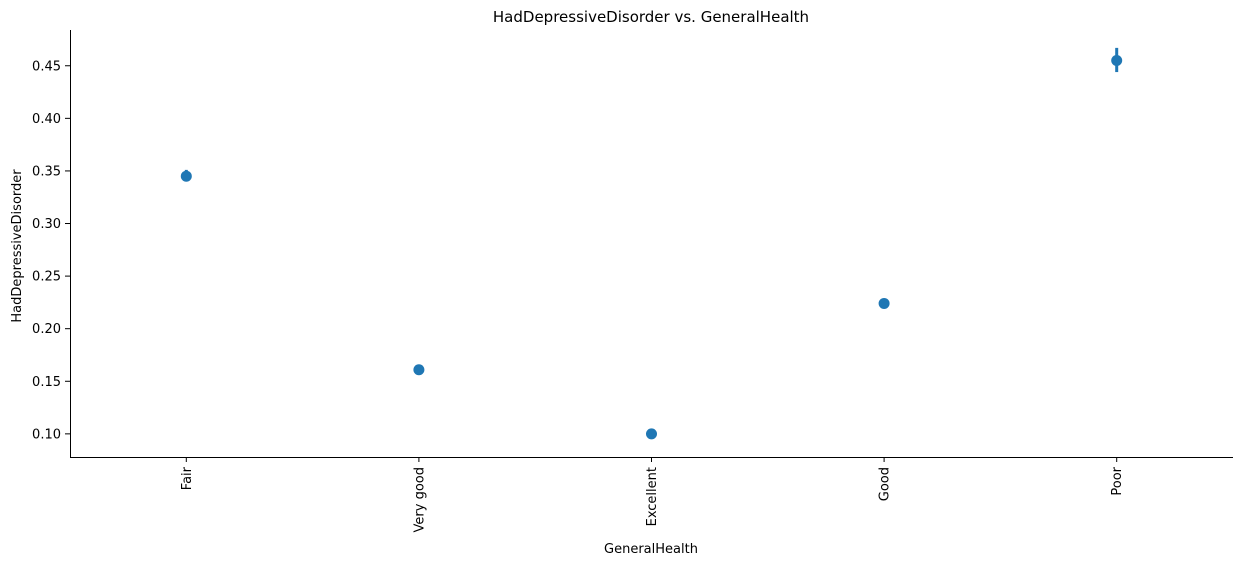 The image size is (1258, 566). Describe the element at coordinates (419, 499) in the screenshot. I see `x-tick-label: Very good` at that location.